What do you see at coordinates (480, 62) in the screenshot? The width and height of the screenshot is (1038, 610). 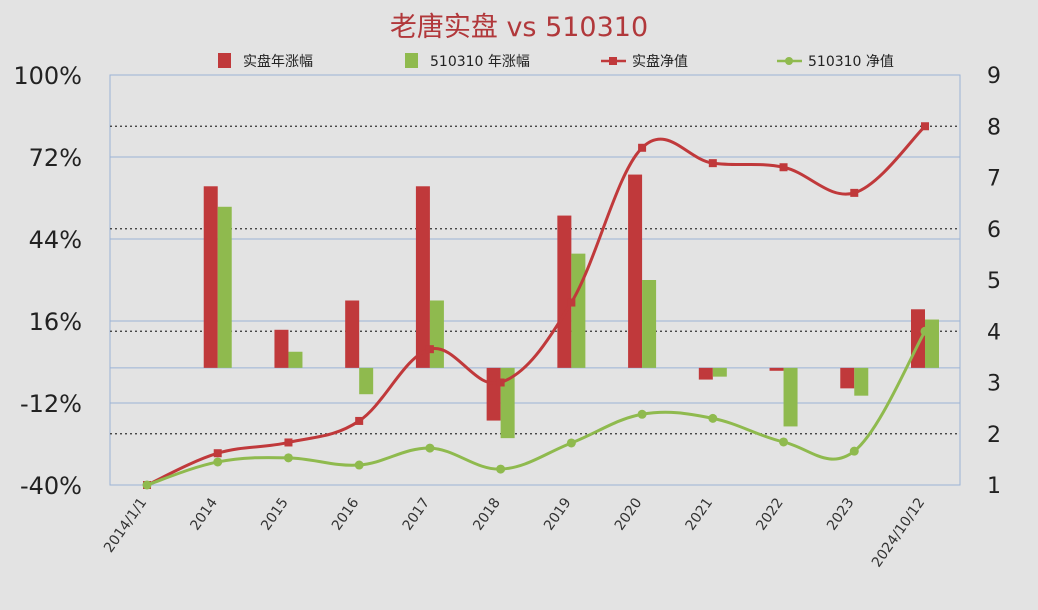 I see `legend-label: 510310 年涨幅` at bounding box center [480, 62].